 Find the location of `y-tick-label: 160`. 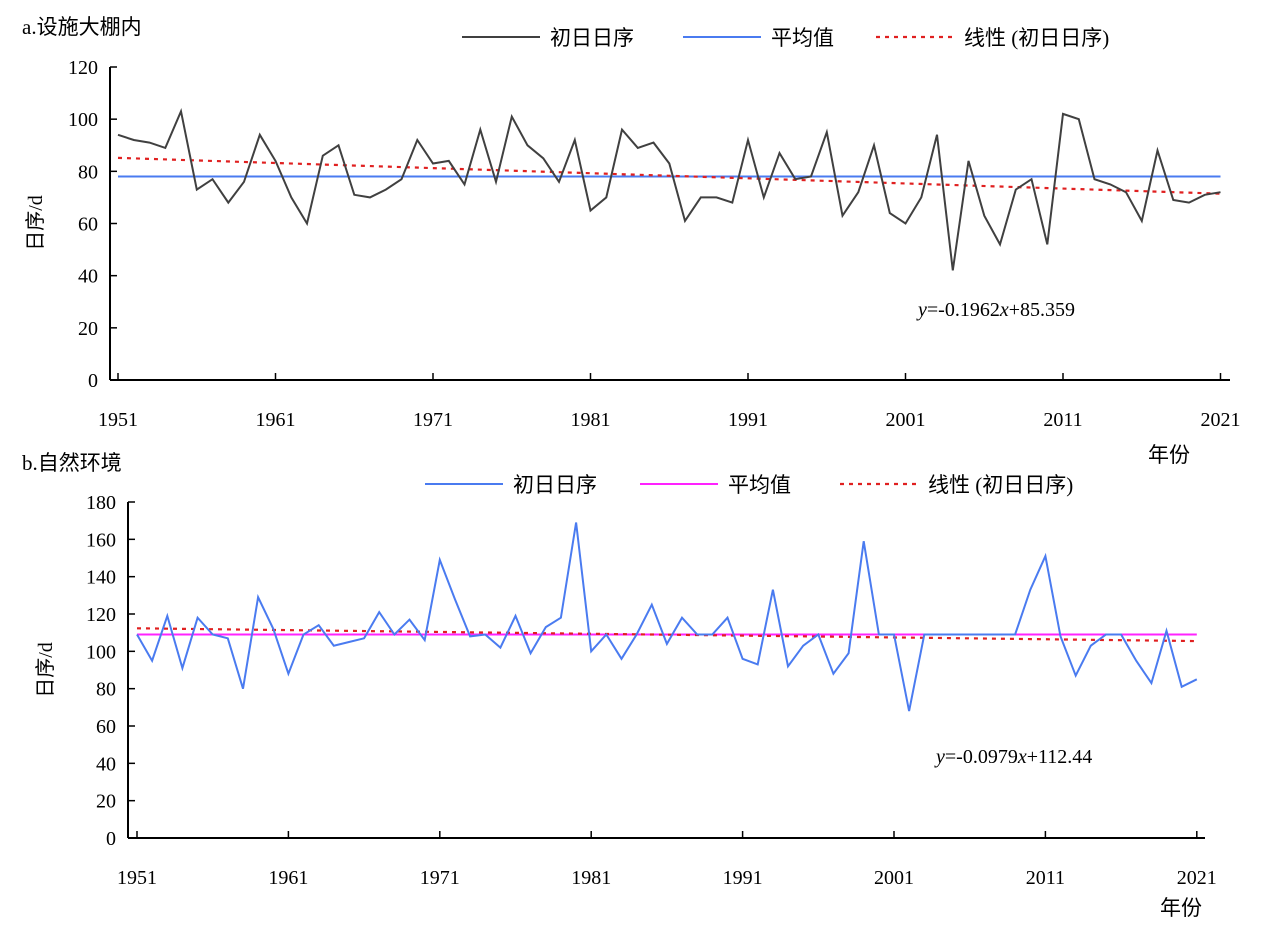

y-tick-label: 160 is located at coordinates (101, 540).